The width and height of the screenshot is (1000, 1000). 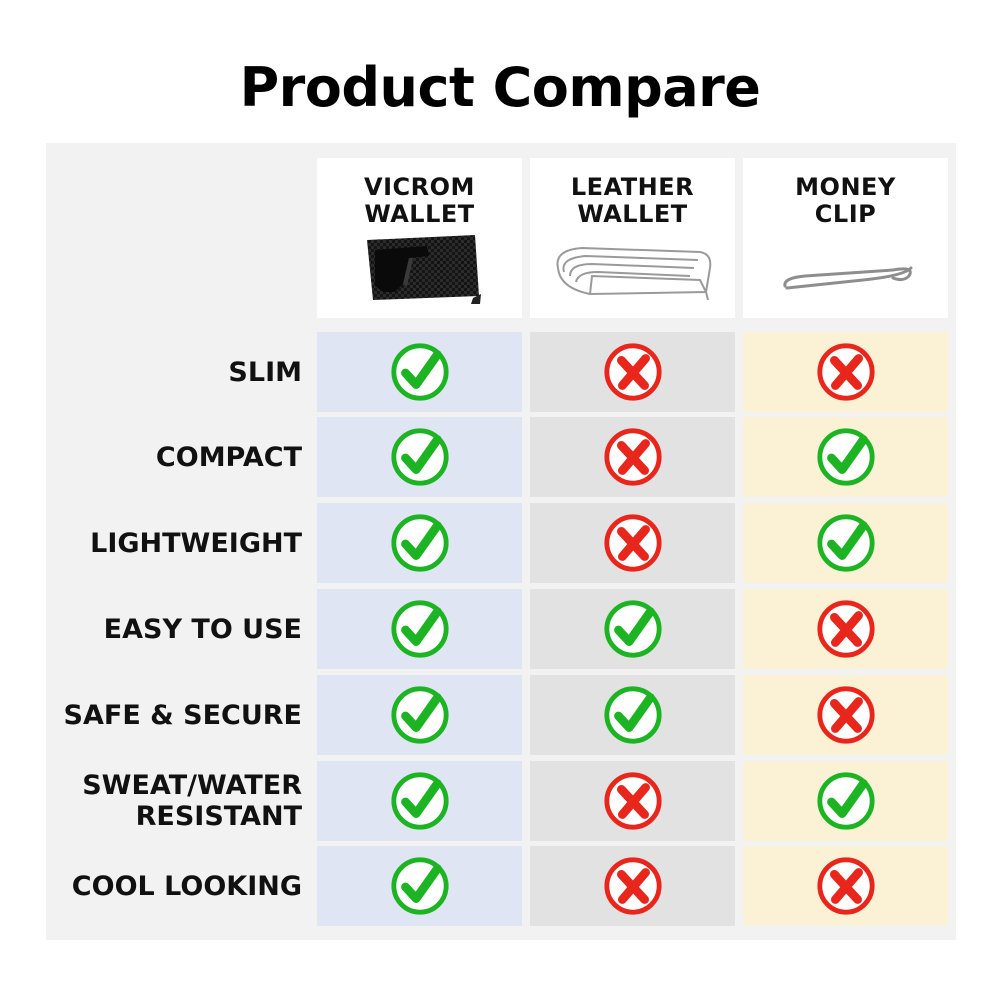 I want to click on leather-wallet-image, so click(x=634, y=273).